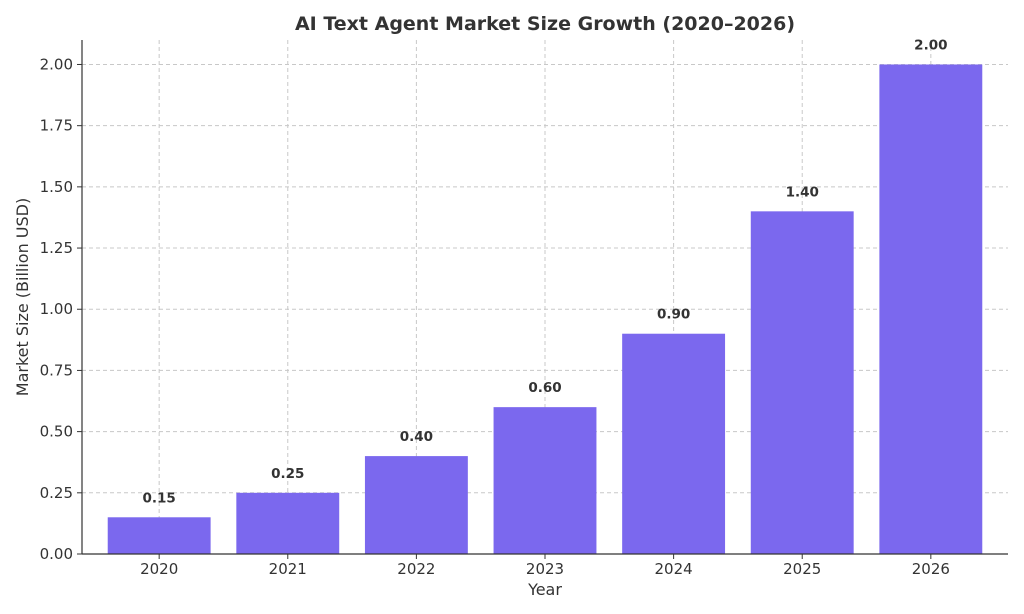  I want to click on y-tick-label: 1.75, so click(56, 126).